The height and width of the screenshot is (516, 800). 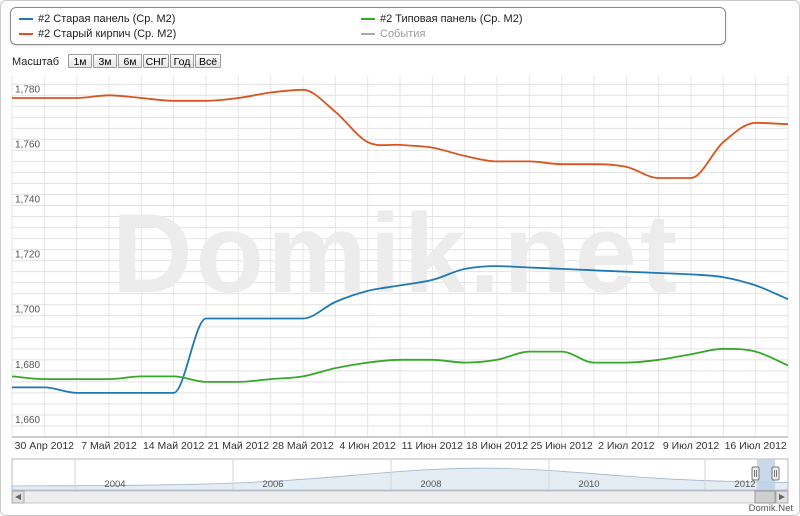 I want to click on legend-label: #2 Старая панель (Ср. M2), so click(x=107, y=19).